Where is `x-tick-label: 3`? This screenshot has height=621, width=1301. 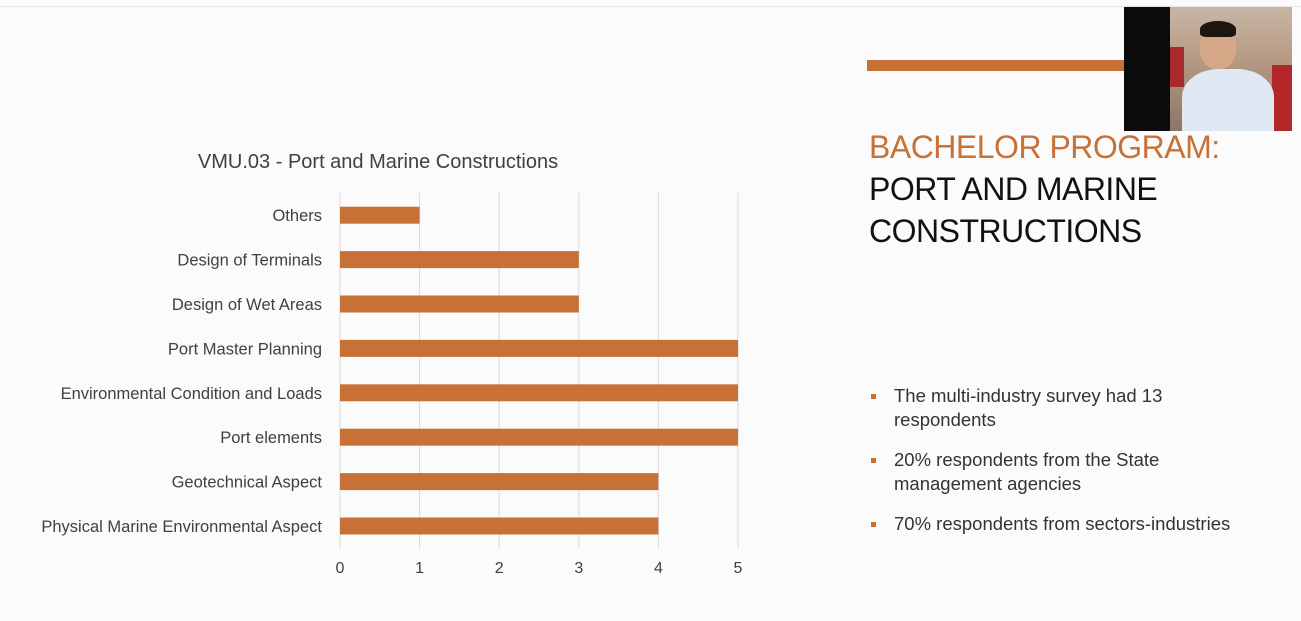
x-tick-label: 3 is located at coordinates (578, 568).